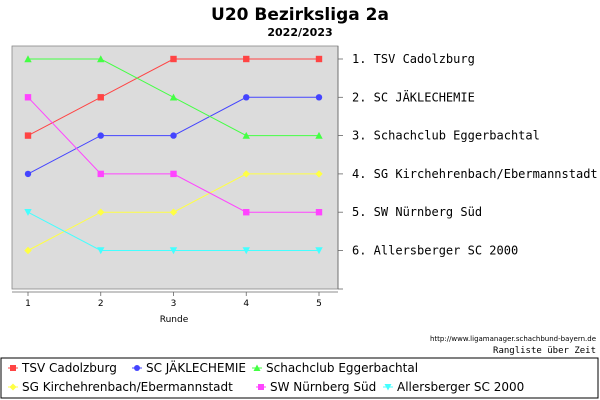 The width and height of the screenshot is (600, 400). What do you see at coordinates (101, 304) in the screenshot?
I see `x-tick-label: 2` at bounding box center [101, 304].